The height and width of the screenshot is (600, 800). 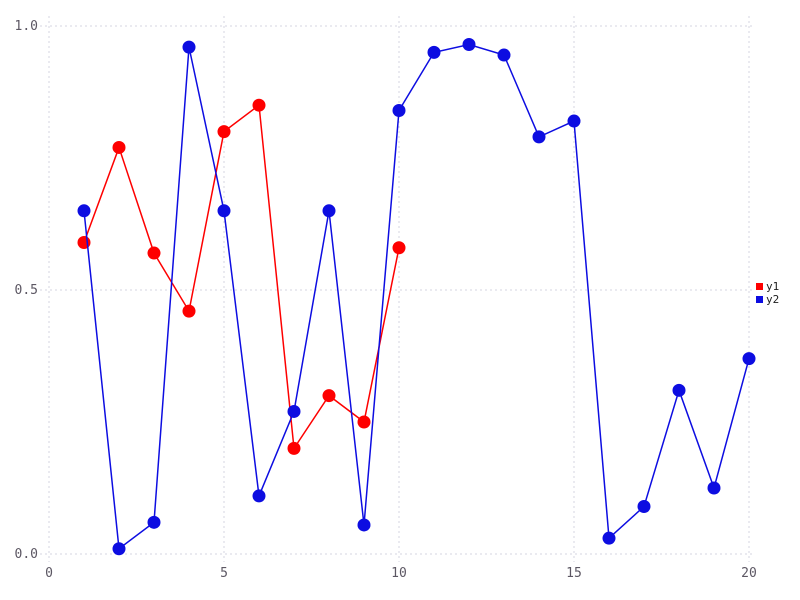 I want to click on legend-label-y2: y2, so click(x=773, y=299).